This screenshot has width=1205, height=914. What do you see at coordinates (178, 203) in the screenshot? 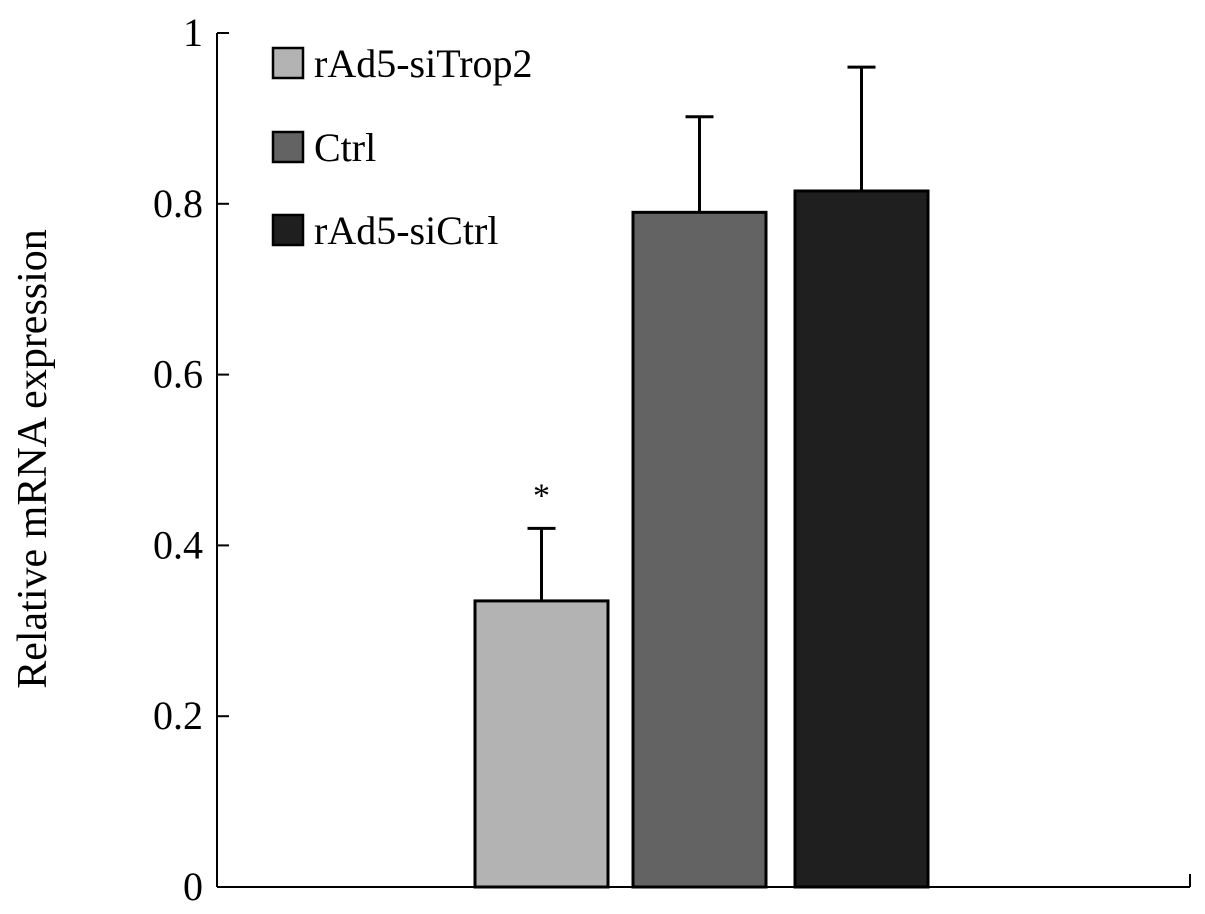
I see `y-tick-label: 0.8` at bounding box center [178, 203].